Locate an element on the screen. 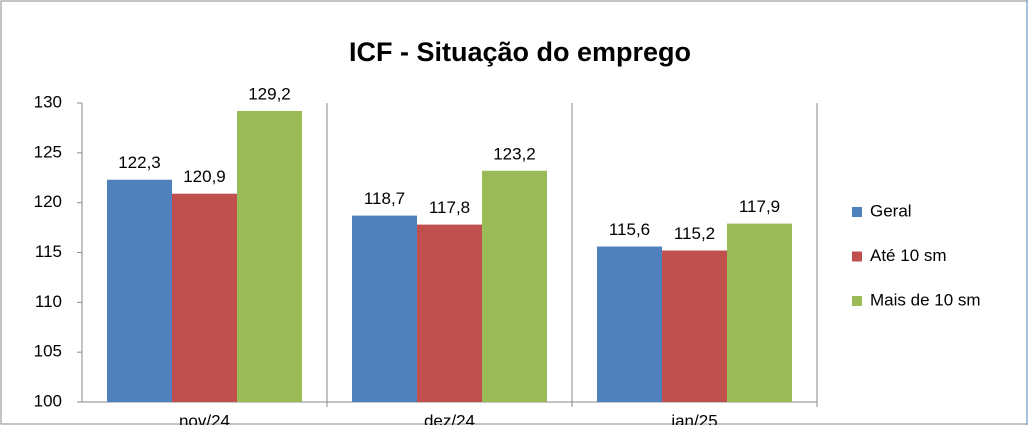  y-tick-label: 125 is located at coordinates (48, 151).